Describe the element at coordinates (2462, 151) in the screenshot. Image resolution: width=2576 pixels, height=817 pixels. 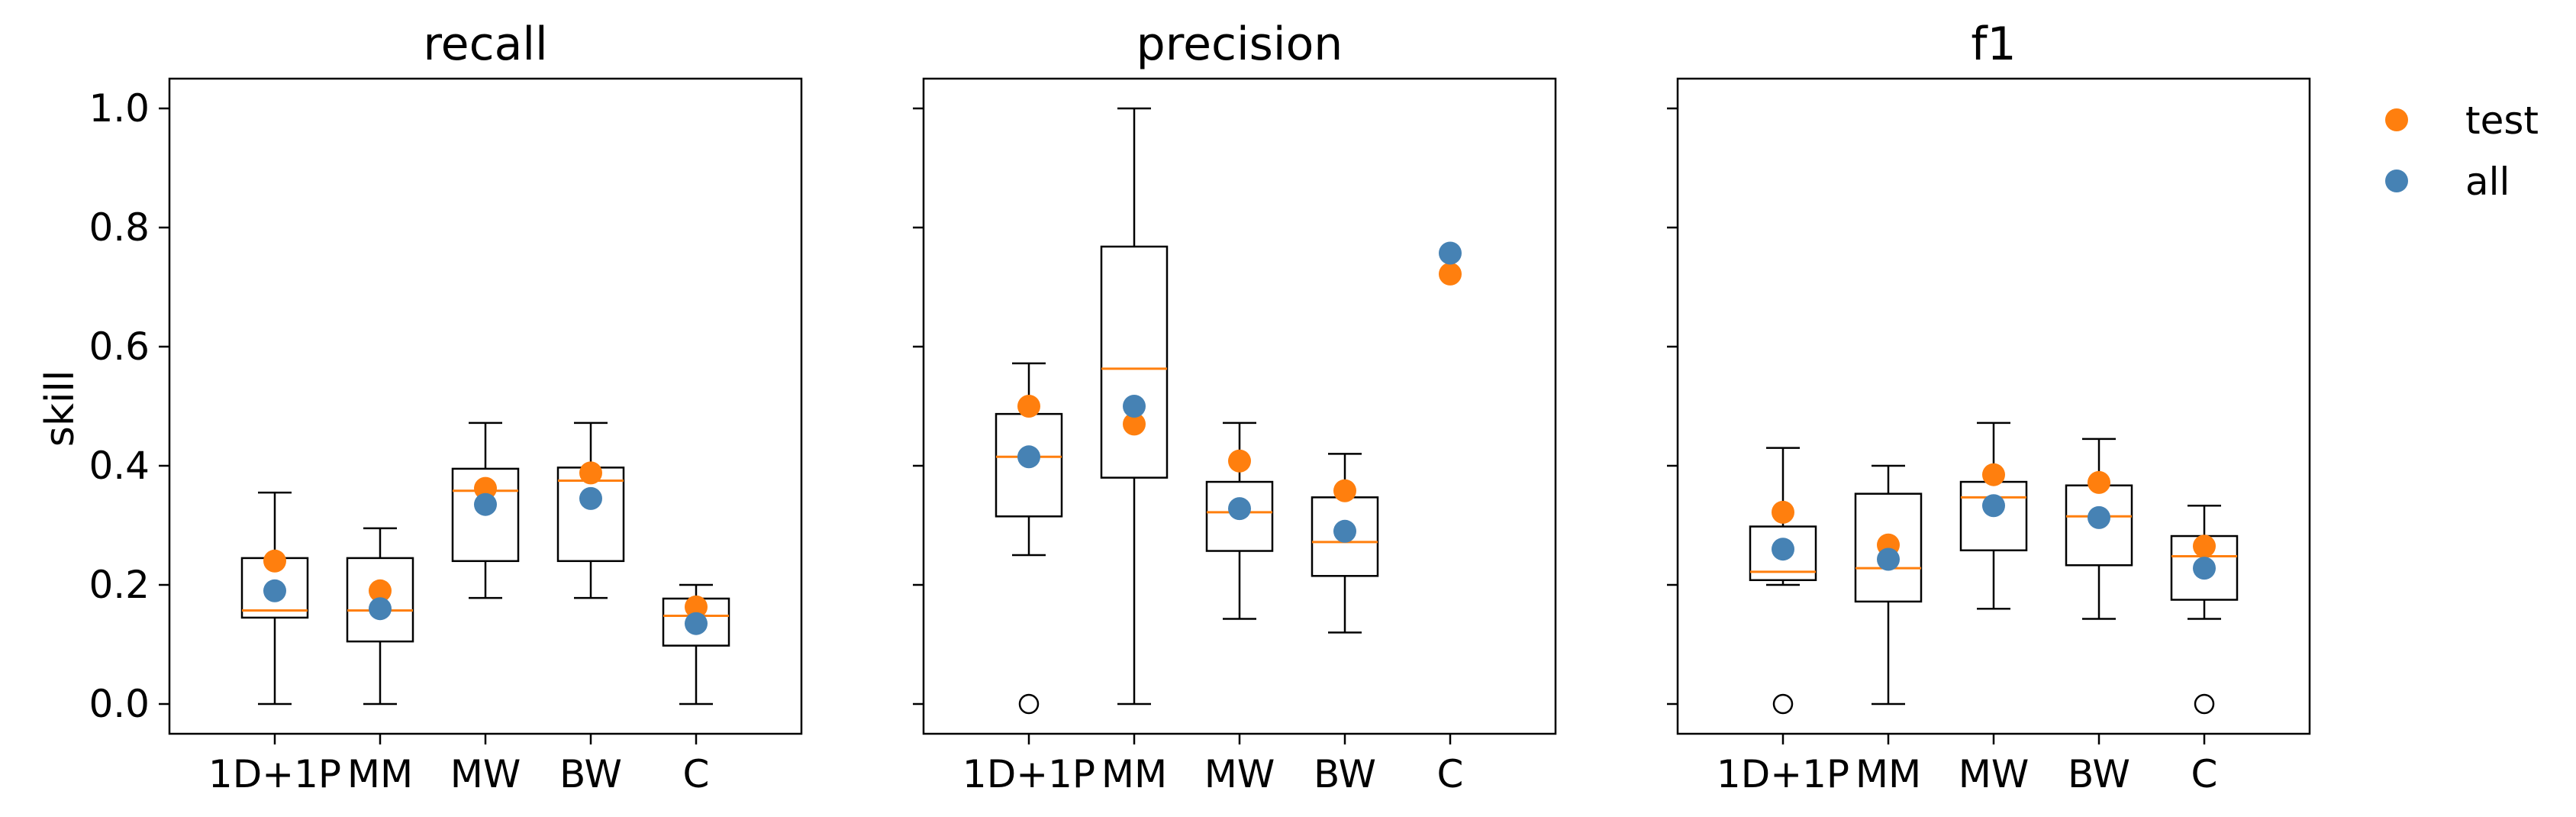
I see `legend: test all` at that location.